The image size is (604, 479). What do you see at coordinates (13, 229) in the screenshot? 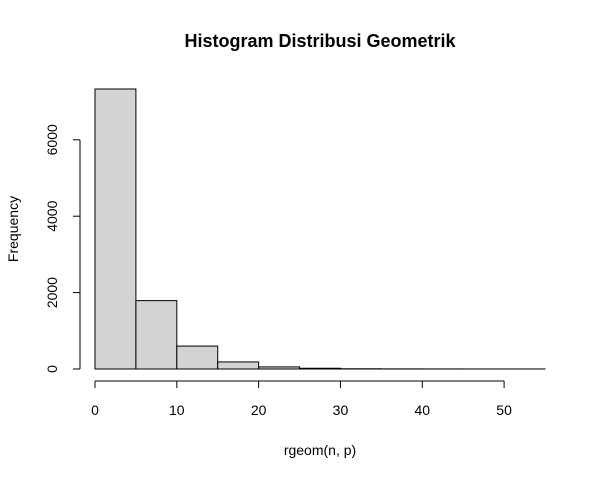
I see `y-axis-label: Frequency` at bounding box center [13, 229].